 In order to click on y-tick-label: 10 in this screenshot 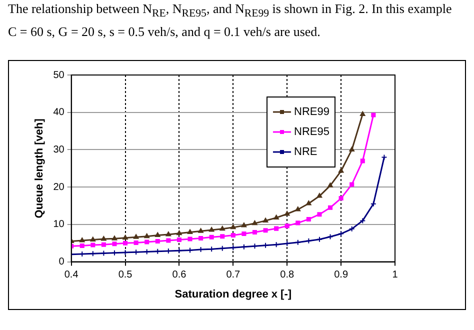, I will do `click(59, 224)`.